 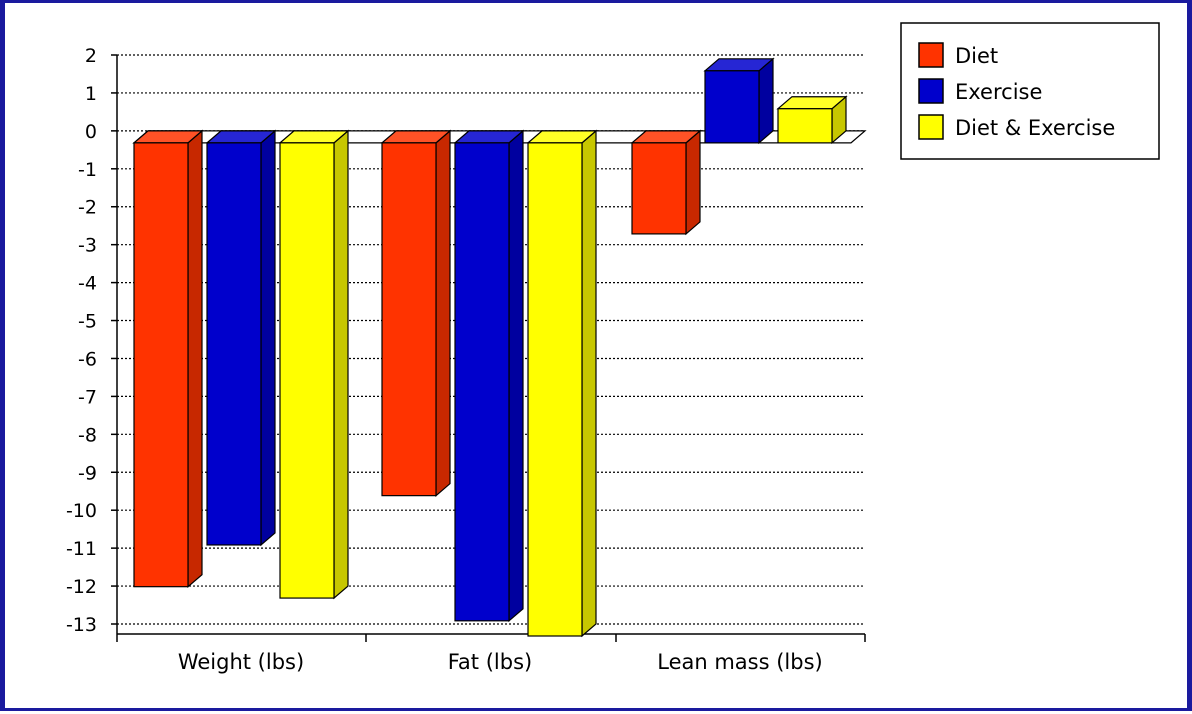 I want to click on y-tick-label: -5, so click(x=87, y=322).